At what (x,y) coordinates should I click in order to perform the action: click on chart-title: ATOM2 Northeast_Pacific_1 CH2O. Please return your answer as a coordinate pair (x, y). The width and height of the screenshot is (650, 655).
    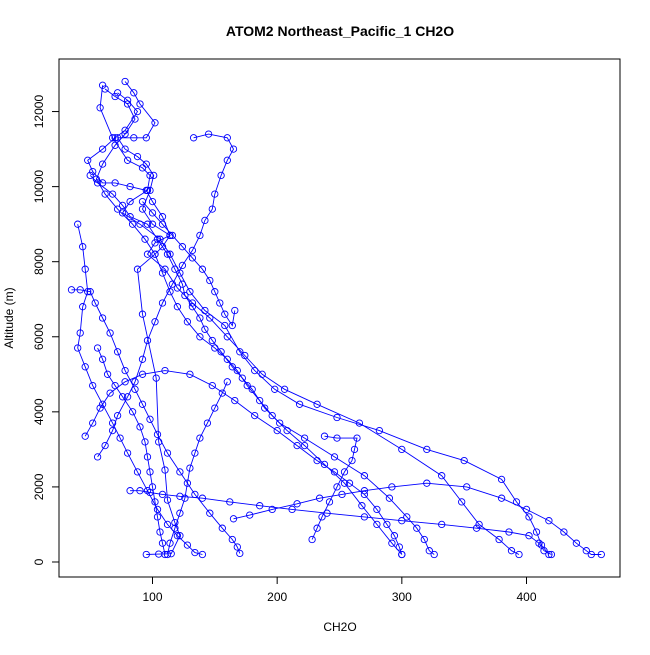
    Looking at the image, I should click on (340, 31).